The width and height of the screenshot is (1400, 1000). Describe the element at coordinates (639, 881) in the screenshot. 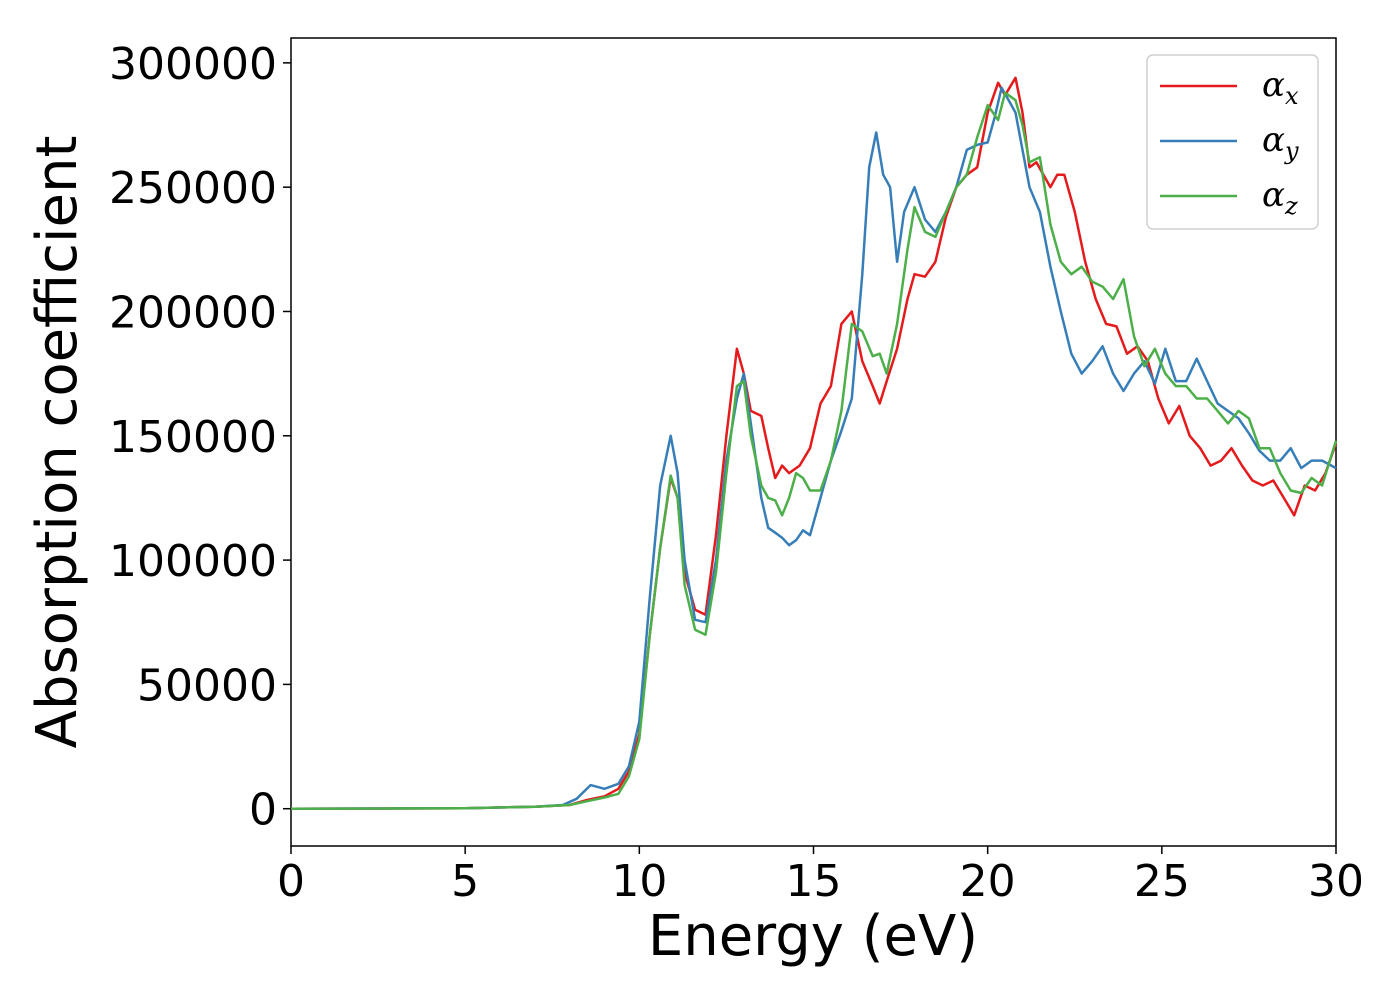

I see `x-tick-label: 10` at that location.